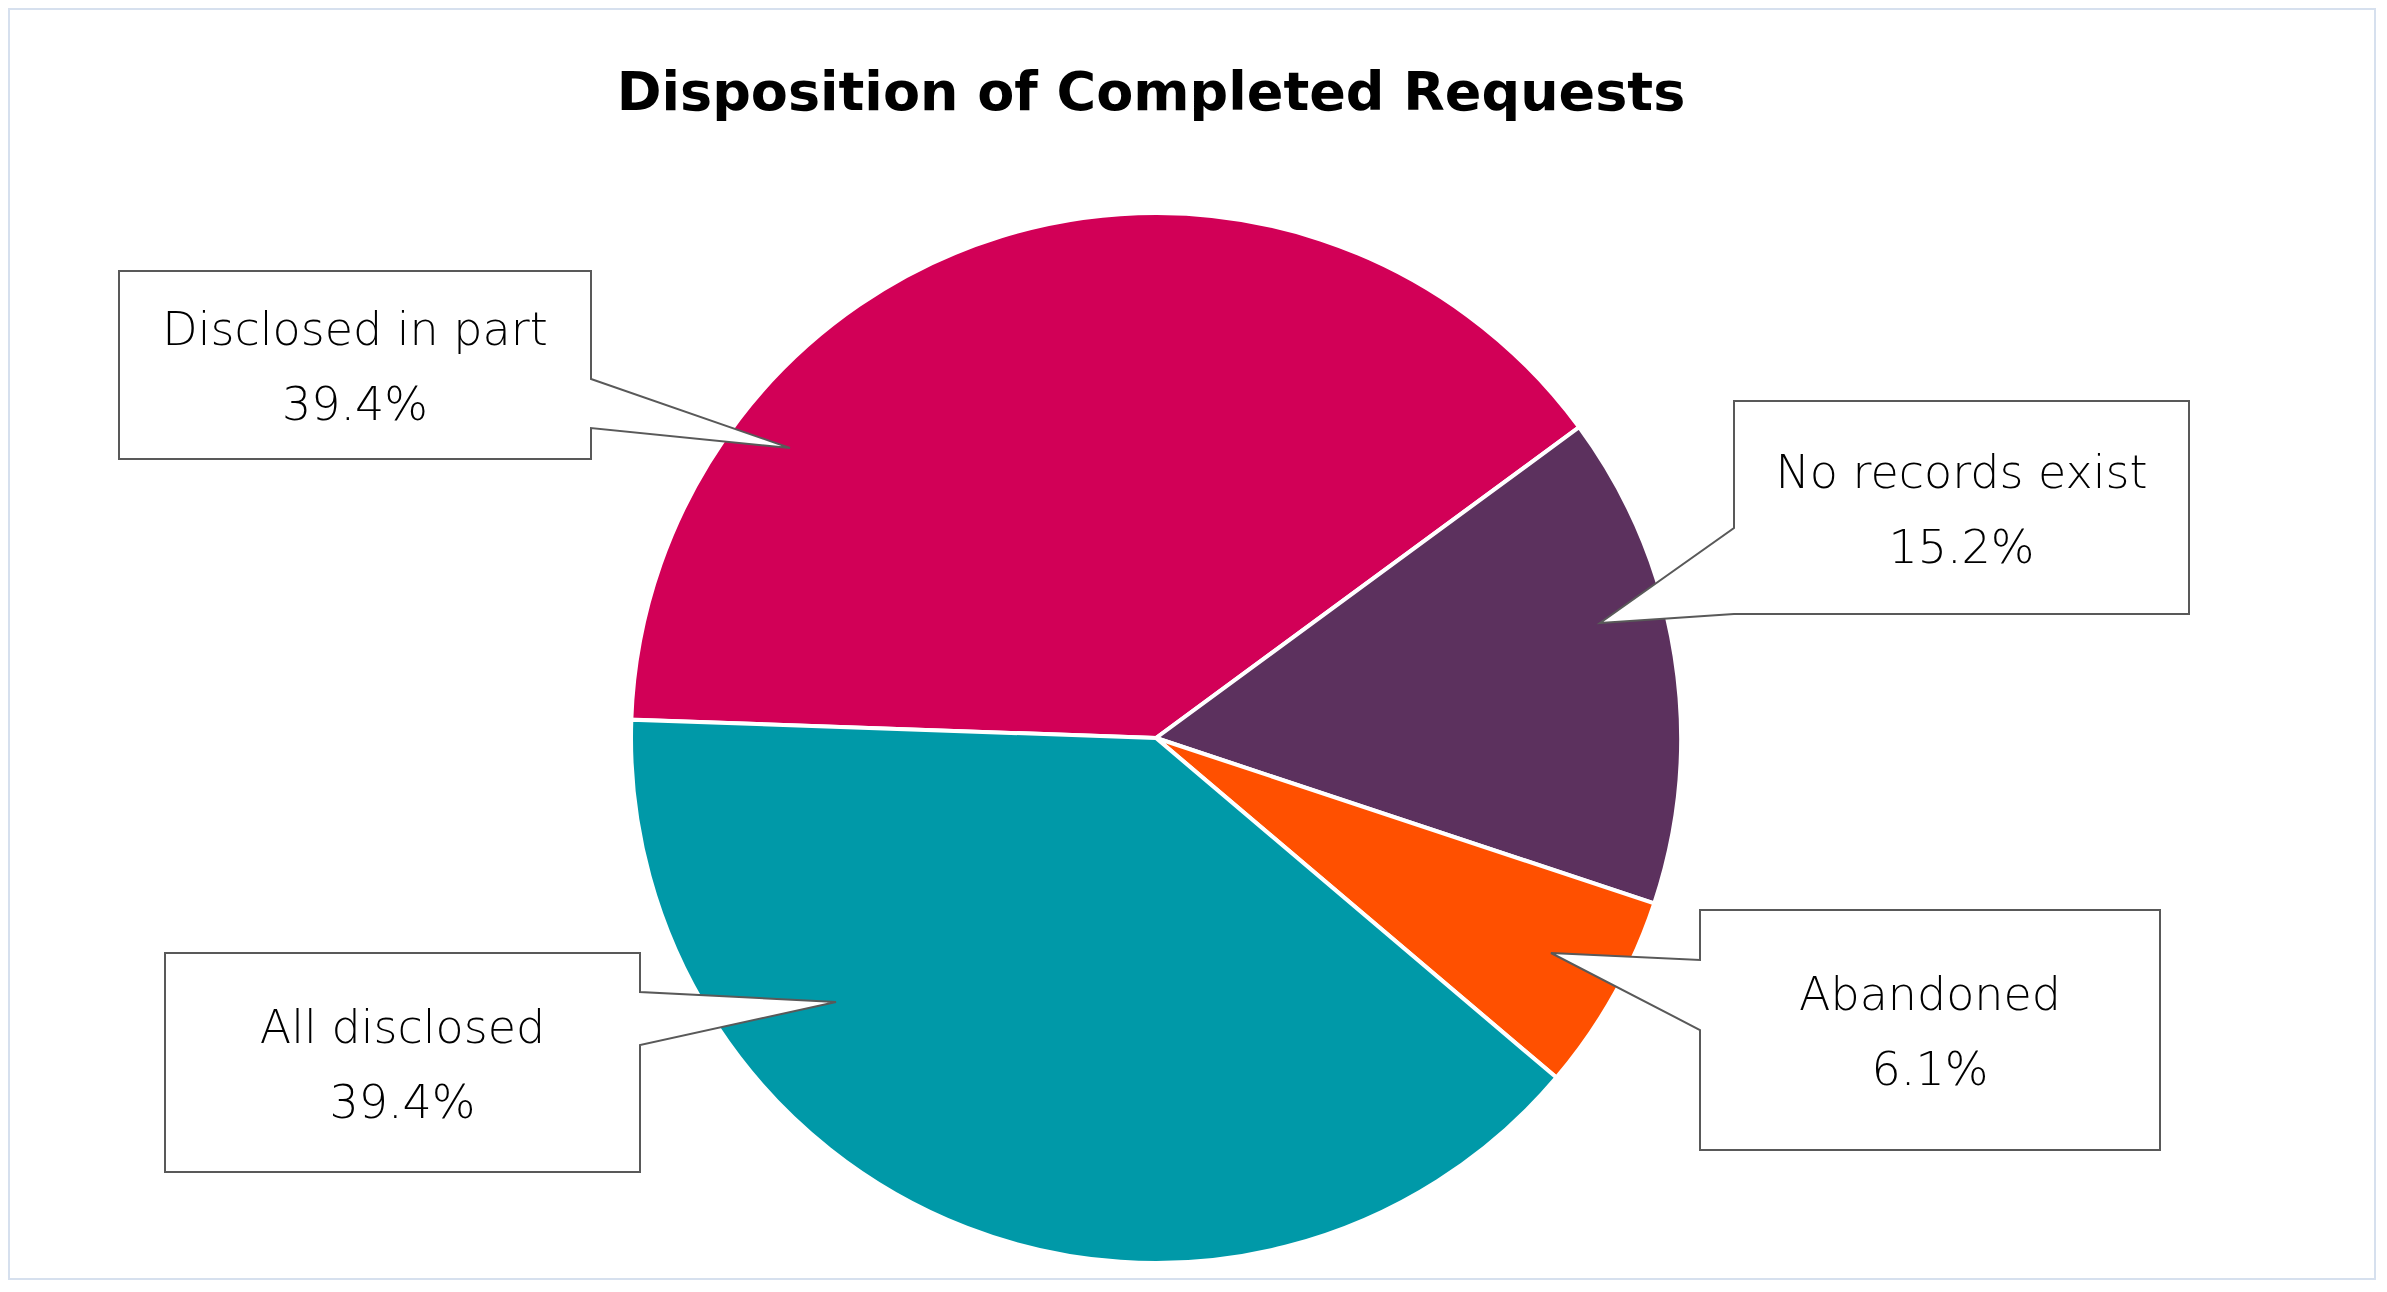 The width and height of the screenshot is (2387, 1292). Describe the element at coordinates (402, 1026) in the screenshot. I see `slice-label: All disclosed` at that location.